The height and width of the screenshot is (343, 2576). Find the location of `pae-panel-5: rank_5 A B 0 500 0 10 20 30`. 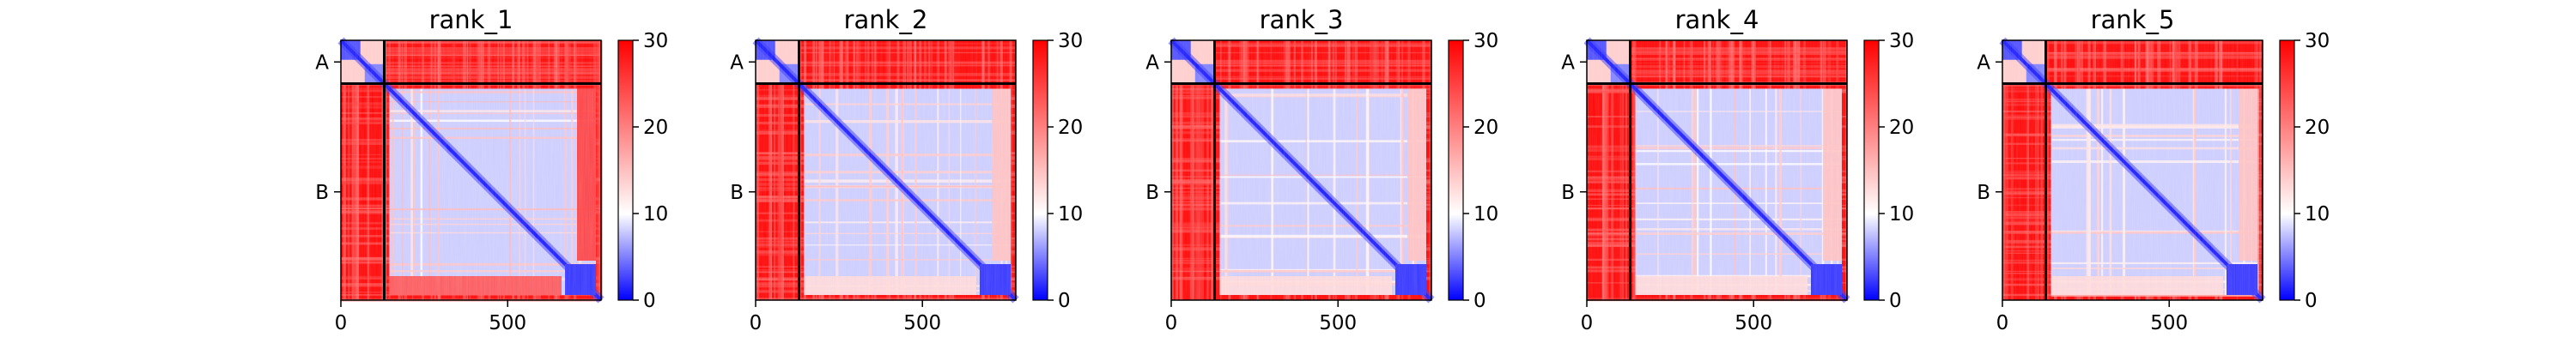

pae-panel-5: rank_5 A B 0 500 0 10 20 30 is located at coordinates (2153, 169).